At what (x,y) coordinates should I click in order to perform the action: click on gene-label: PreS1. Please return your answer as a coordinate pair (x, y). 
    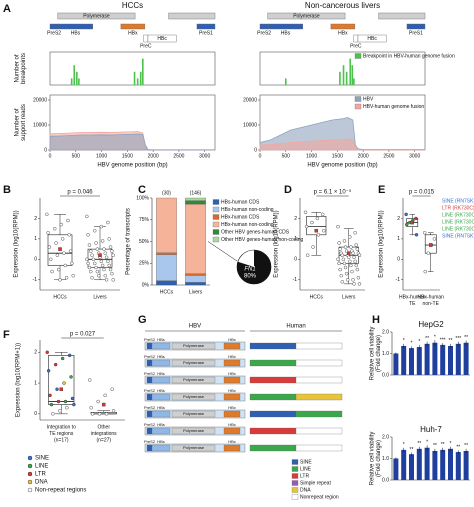
    Looking at the image, I should click on (206, 33).